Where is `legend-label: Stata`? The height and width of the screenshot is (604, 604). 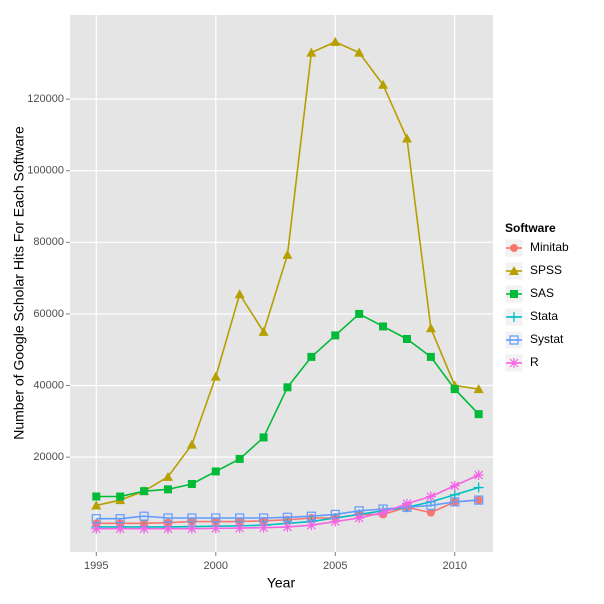 legend-label: Stata is located at coordinates (544, 316).